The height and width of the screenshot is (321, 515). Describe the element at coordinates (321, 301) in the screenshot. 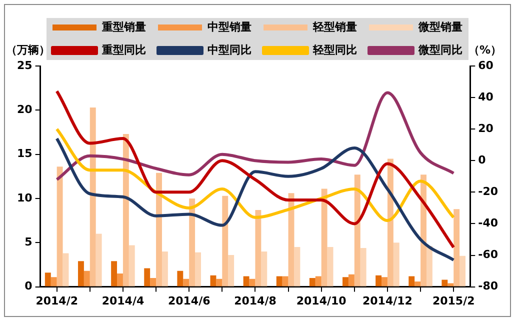

I see `x-tick-label: 2014/10` at that location.